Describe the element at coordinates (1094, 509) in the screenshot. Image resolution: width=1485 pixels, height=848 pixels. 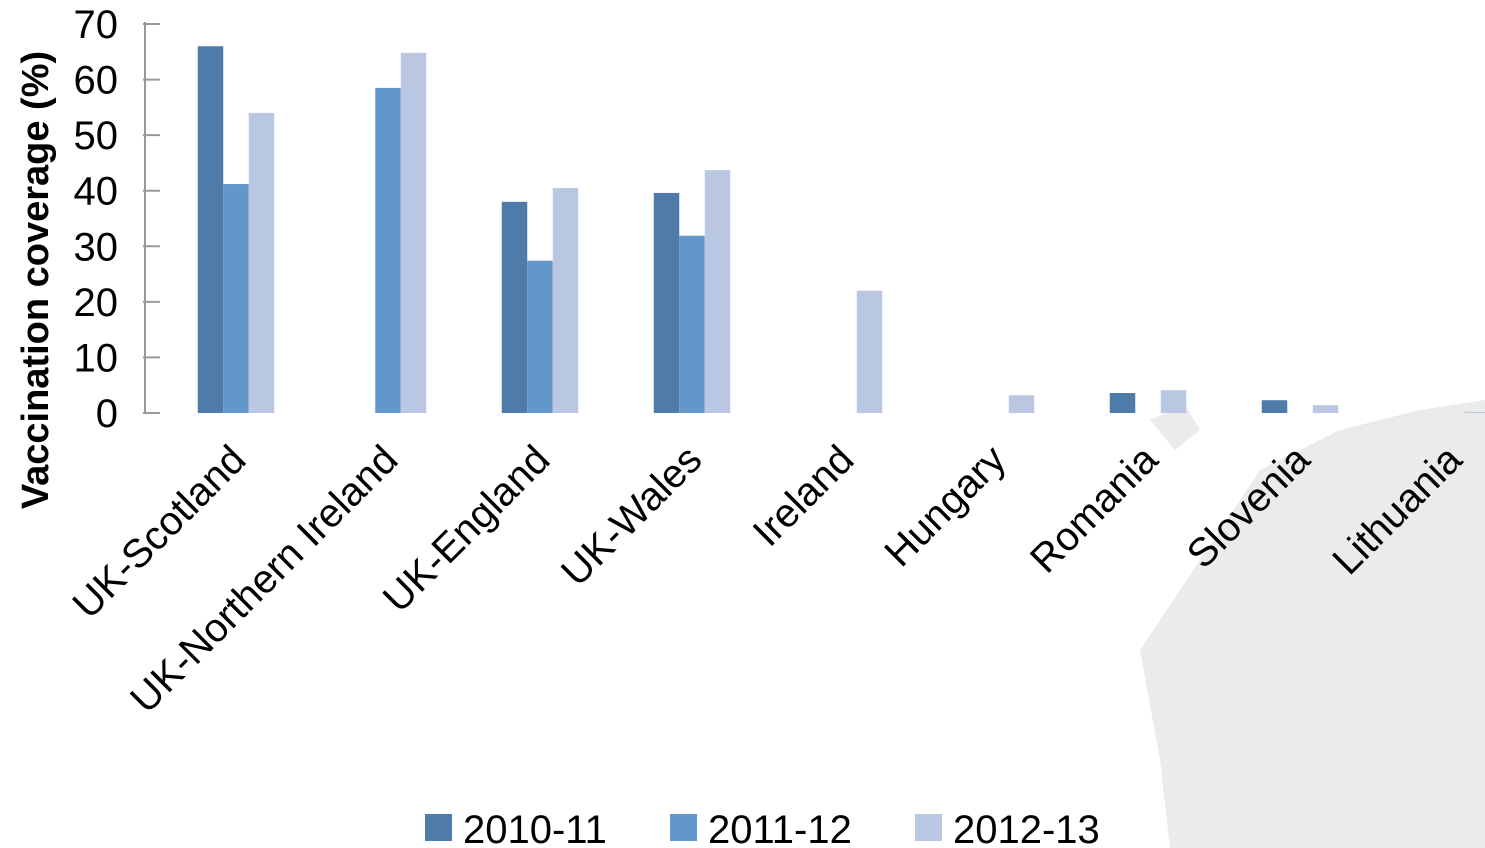
I see `x-tick-label: Romania` at that location.